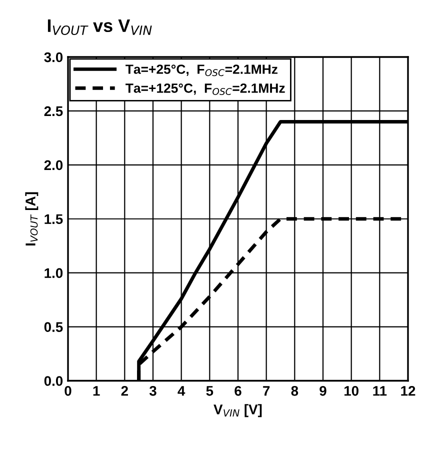 The width and height of the screenshot is (425, 456). I want to click on chart-title: I$_{VOUT}$ vs V$_{VIN}$, so click(100, 27).